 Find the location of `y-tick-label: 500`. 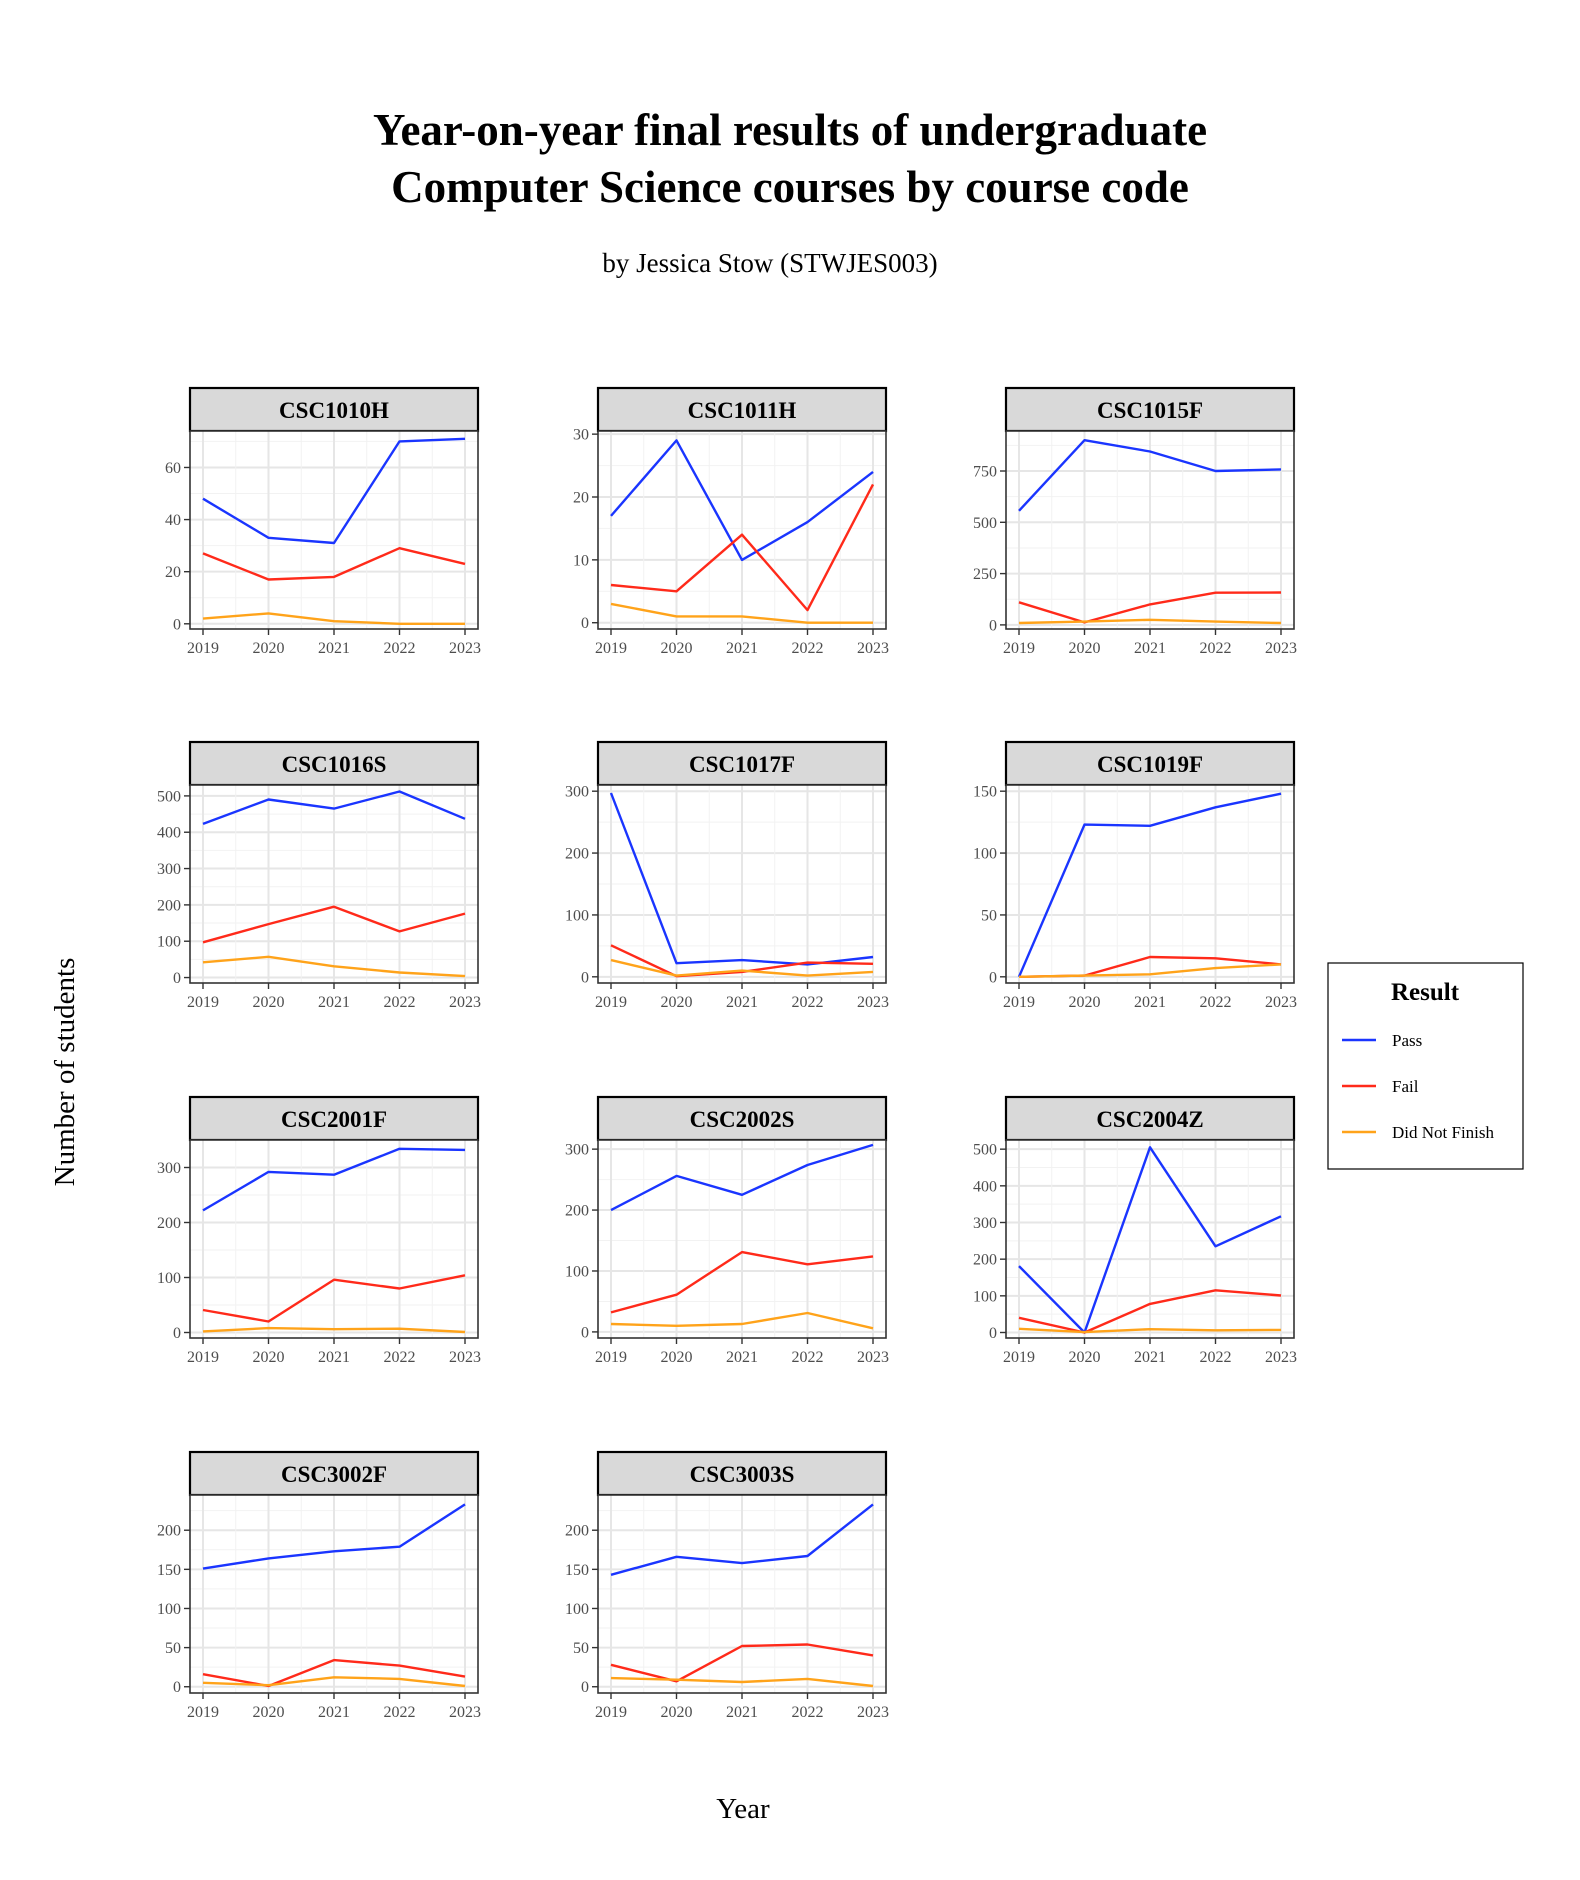

y-tick-label: 500 is located at coordinates (985, 523).